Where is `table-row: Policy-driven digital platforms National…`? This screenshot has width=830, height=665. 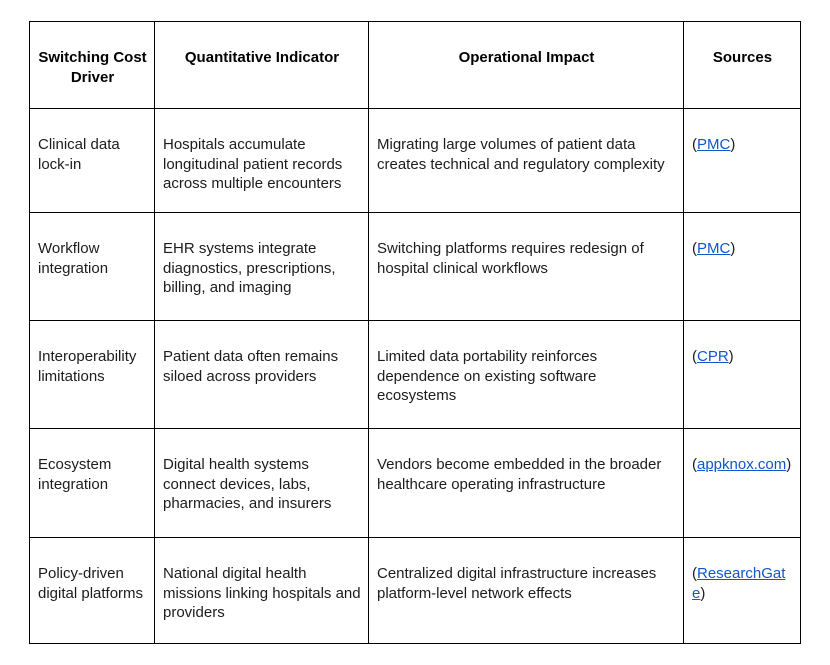
table-row: Policy-driven digital platforms National… is located at coordinates (415, 590).